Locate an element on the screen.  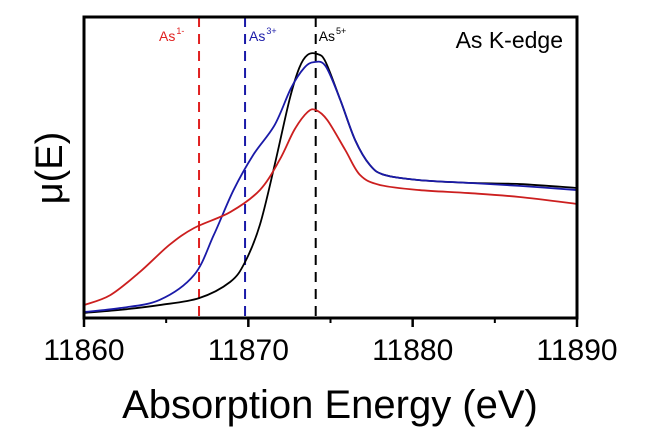
reference-label-as3: As3+ is located at coordinates (263, 35).